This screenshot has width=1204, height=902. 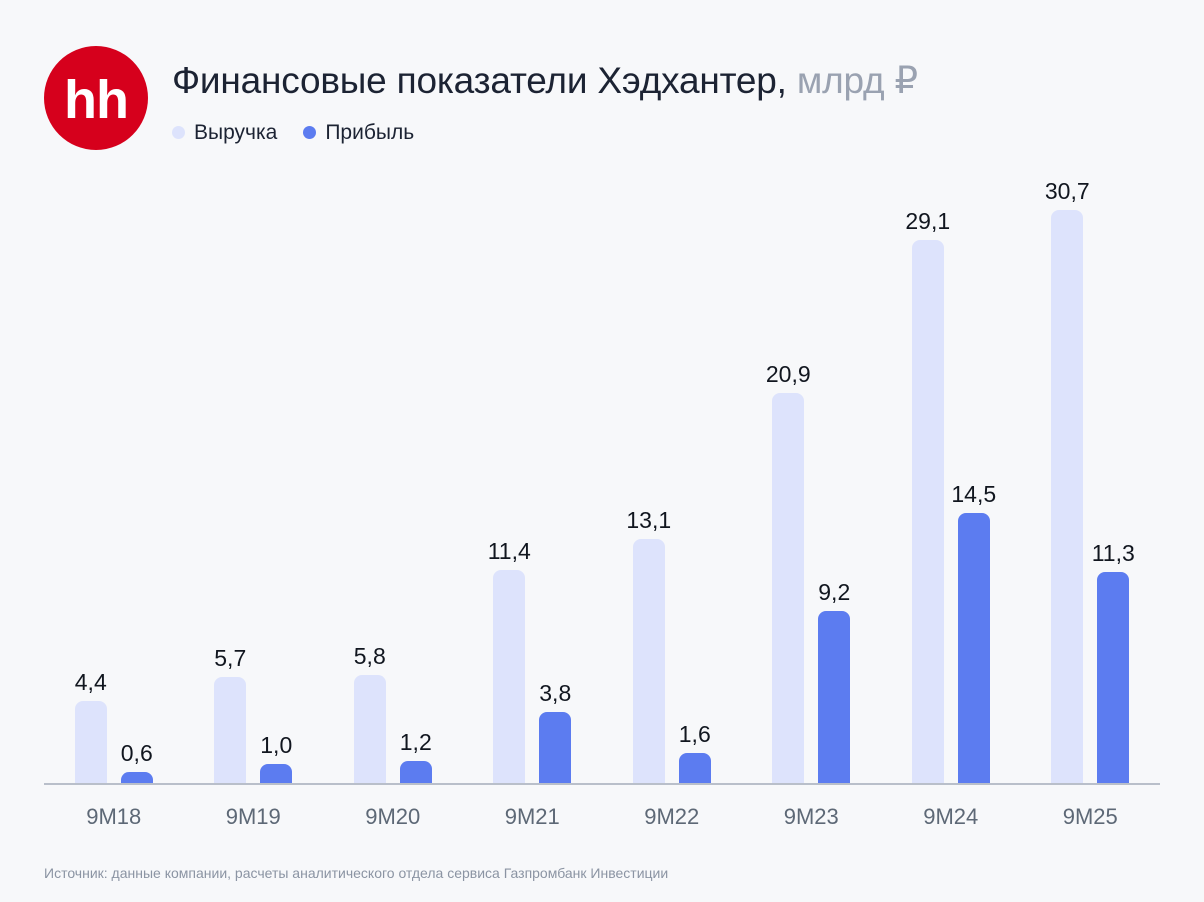 What do you see at coordinates (415, 741) in the screenshot?
I see `bar-value-label: 1,2` at bounding box center [415, 741].